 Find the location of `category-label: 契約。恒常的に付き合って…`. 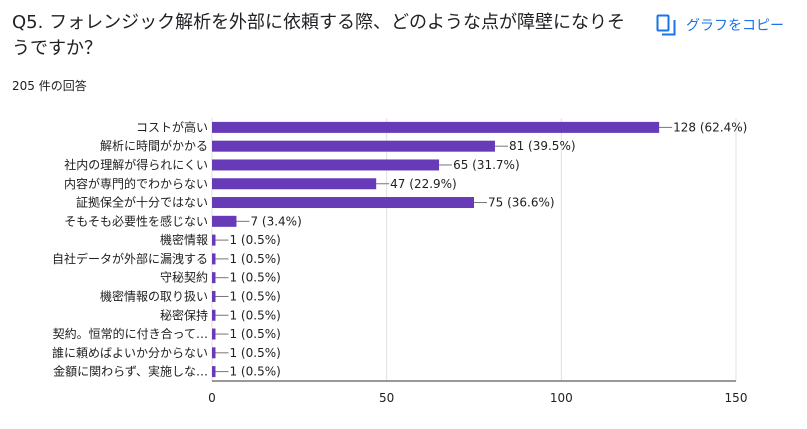

category-label: 契約。恒常的に付き合って… is located at coordinates (130, 333).